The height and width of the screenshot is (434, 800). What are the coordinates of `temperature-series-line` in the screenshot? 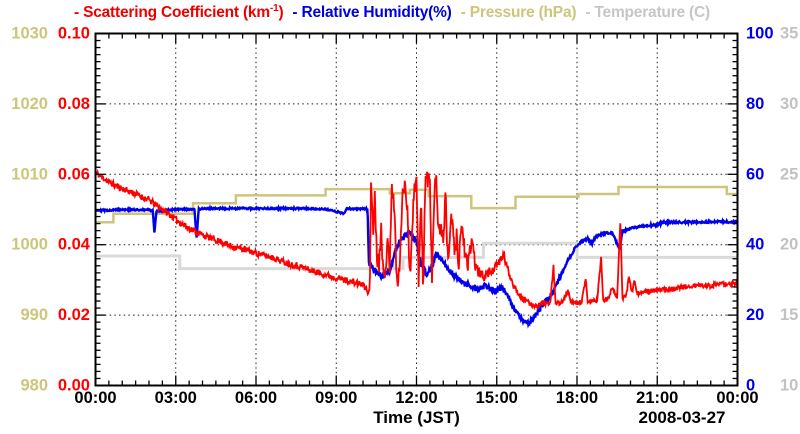 It's located at (416, 256).